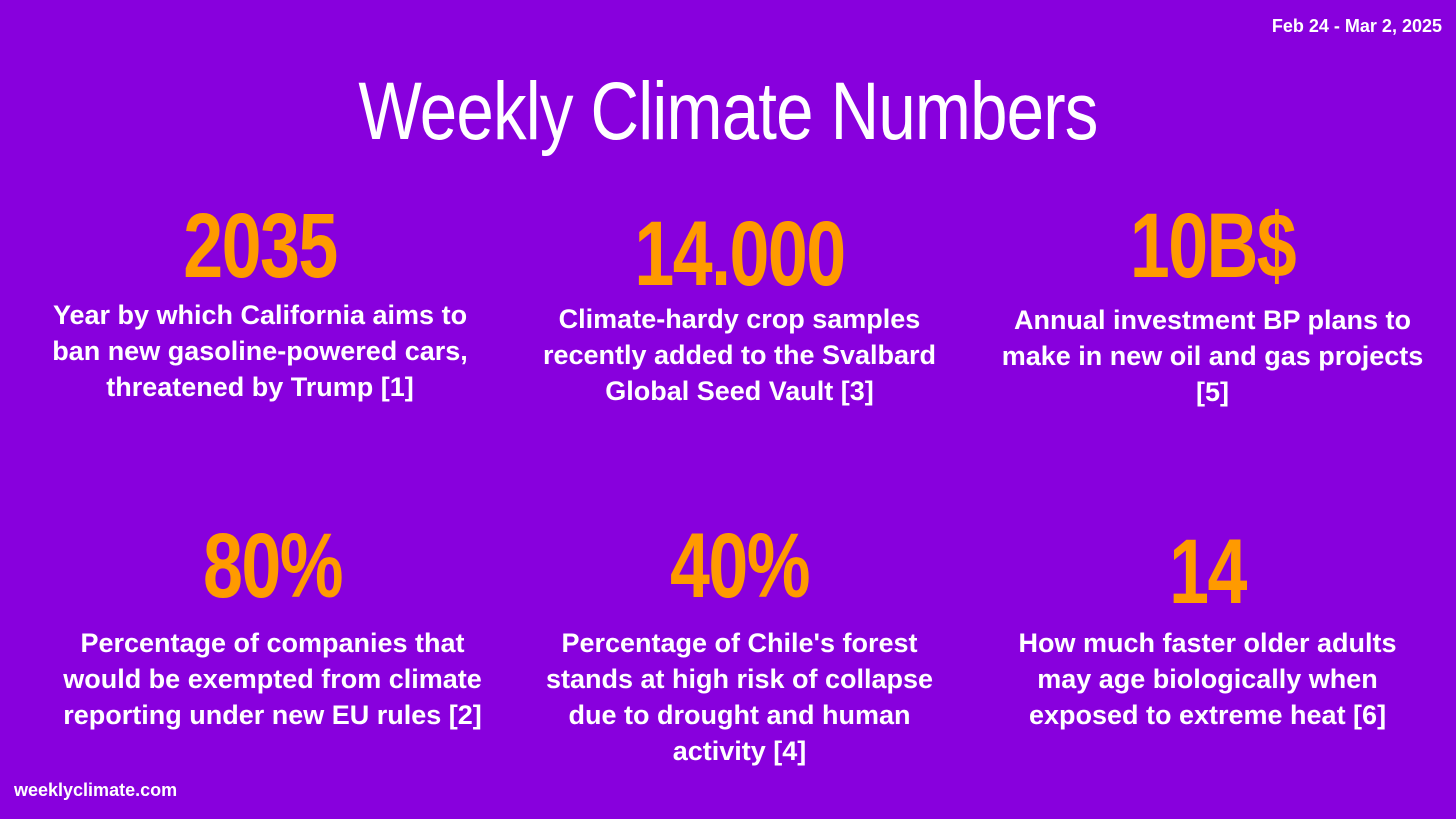  I want to click on stat-number: 80%, so click(273, 566).